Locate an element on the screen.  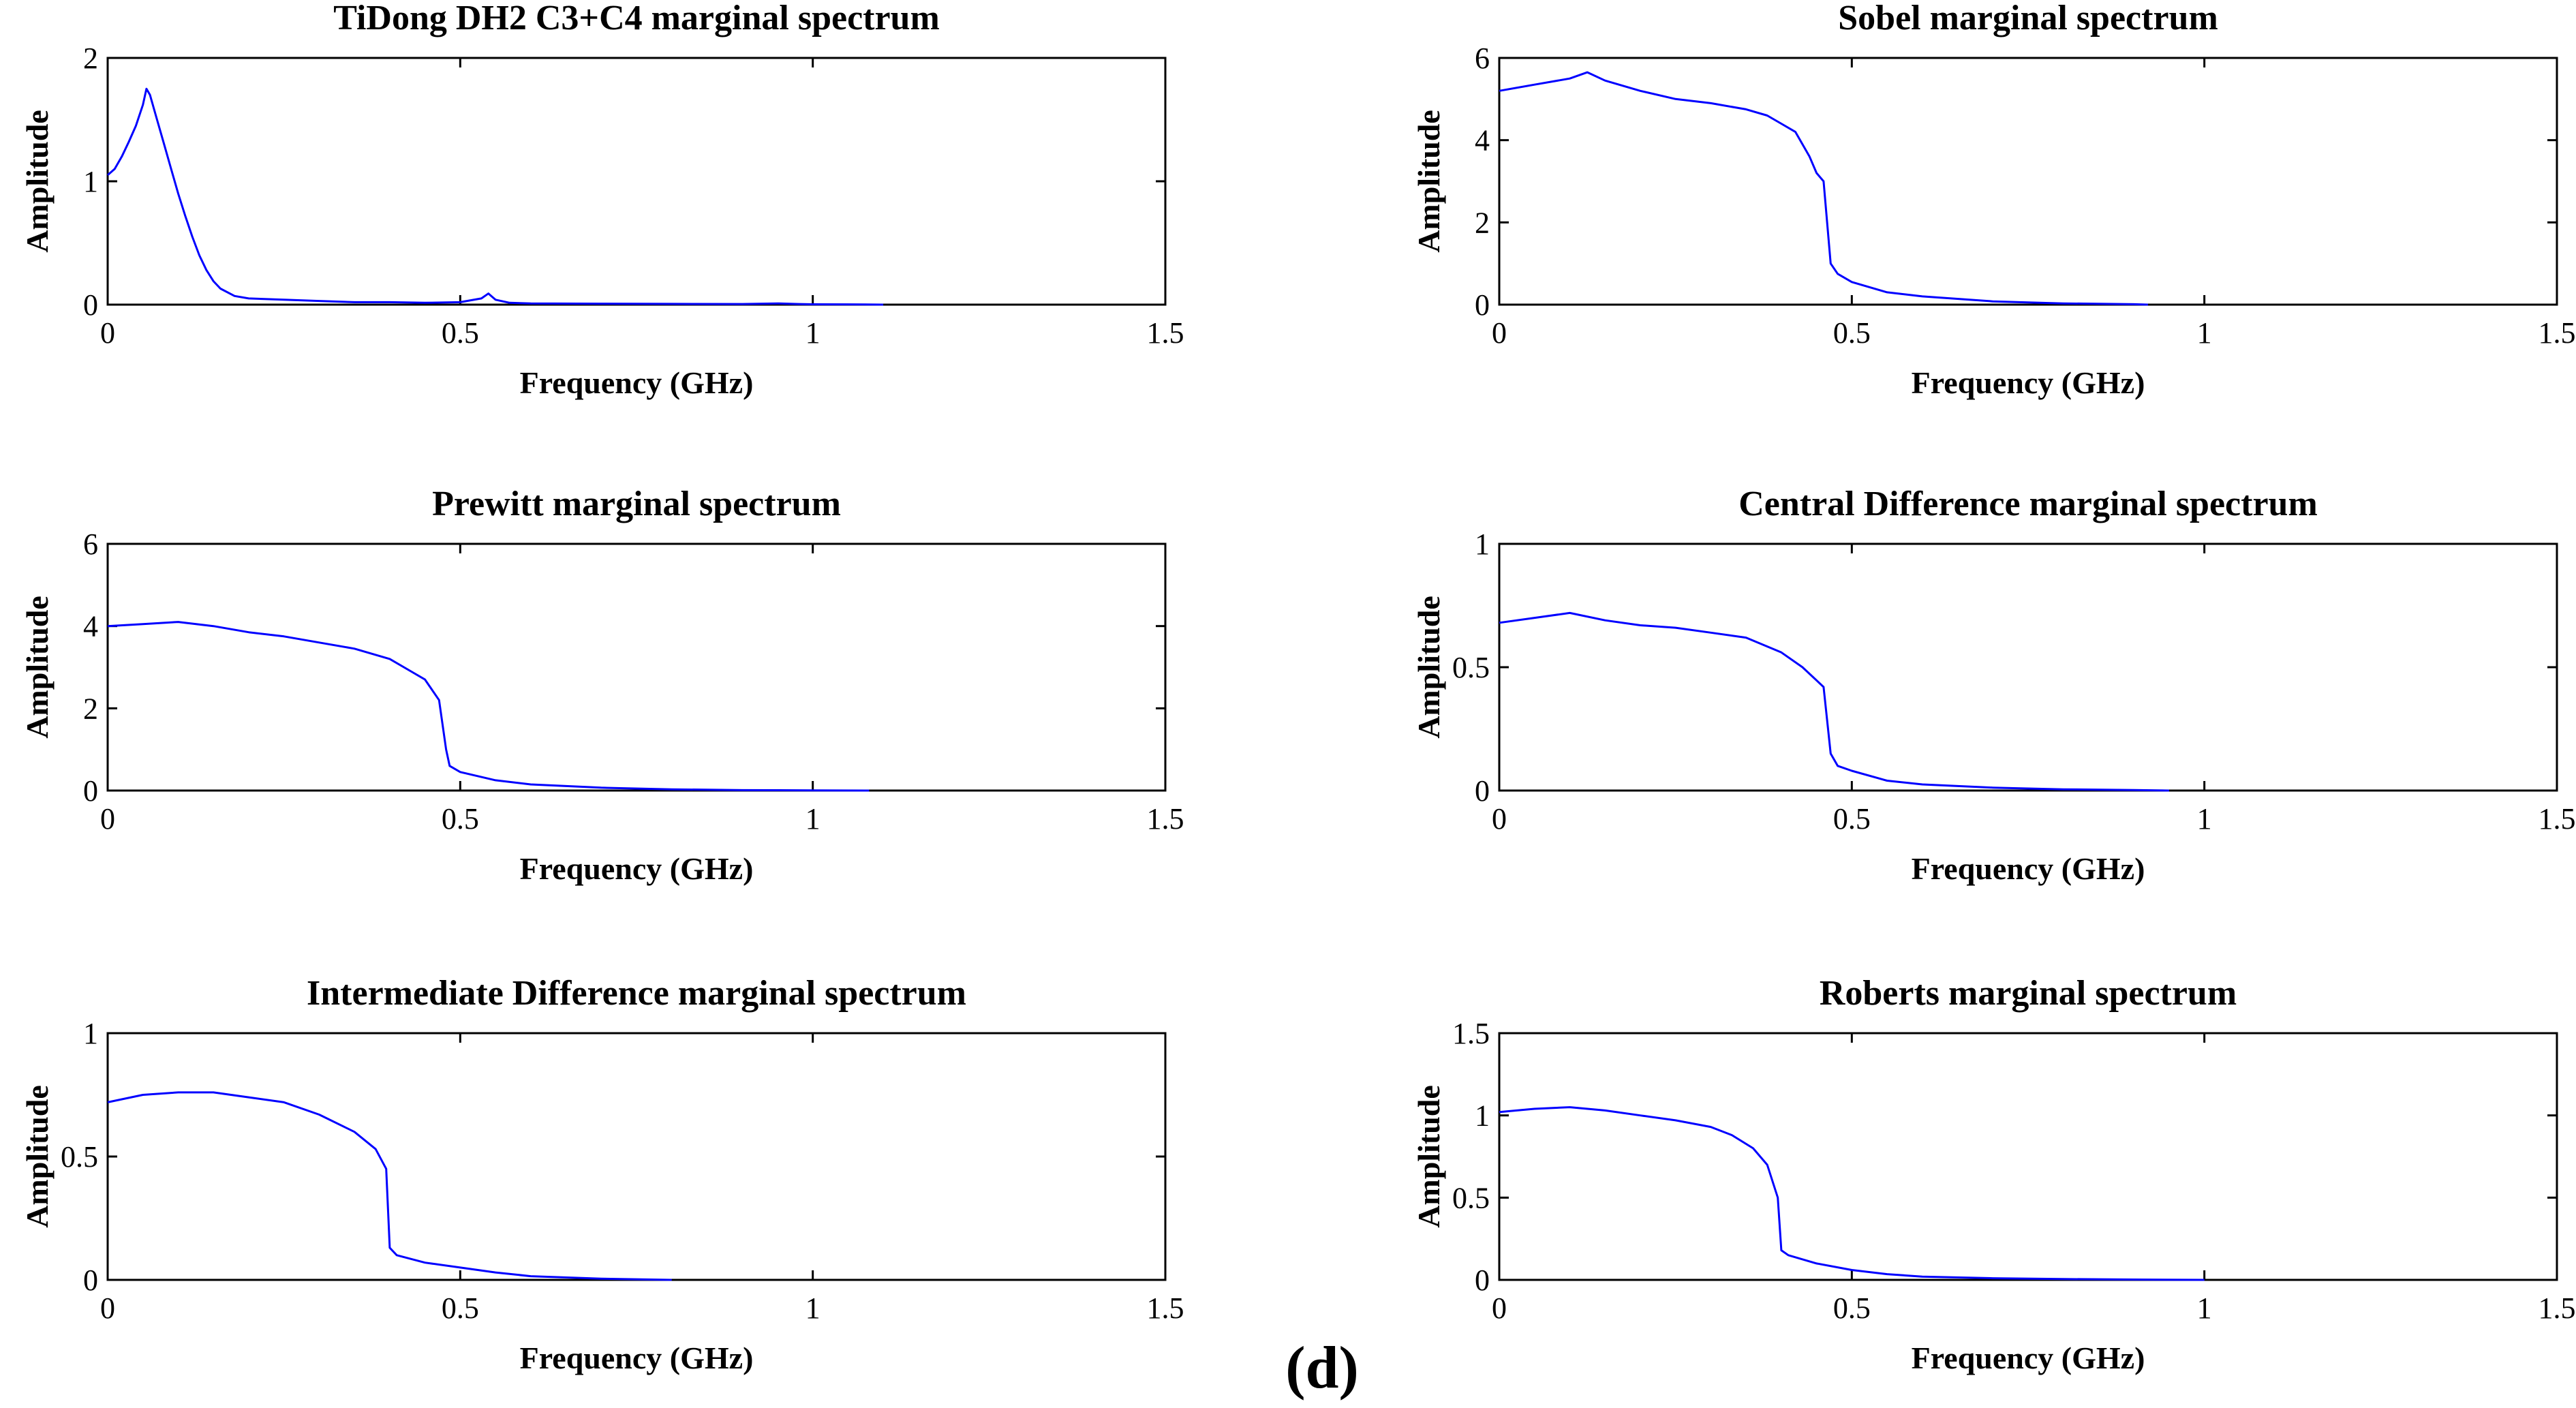
chart-title: Roberts marginal spectrum is located at coordinates (2029, 993).